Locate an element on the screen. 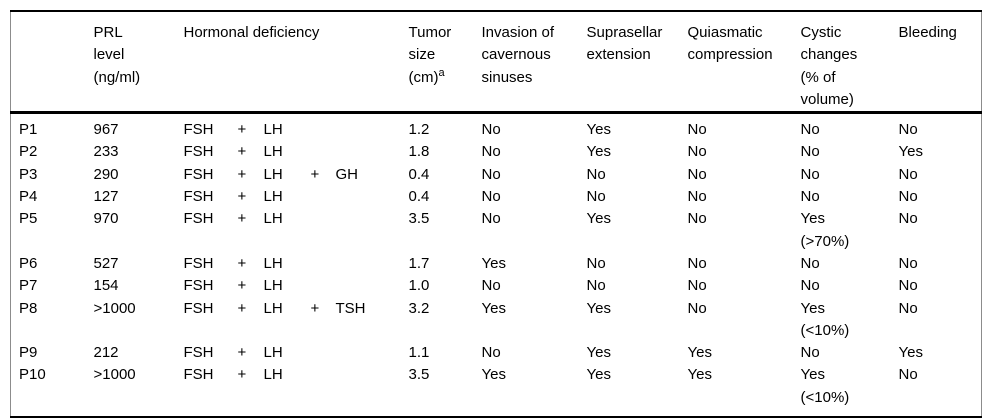 The image size is (992, 418). tumor-size-cell: 0.4 is located at coordinates (419, 174).